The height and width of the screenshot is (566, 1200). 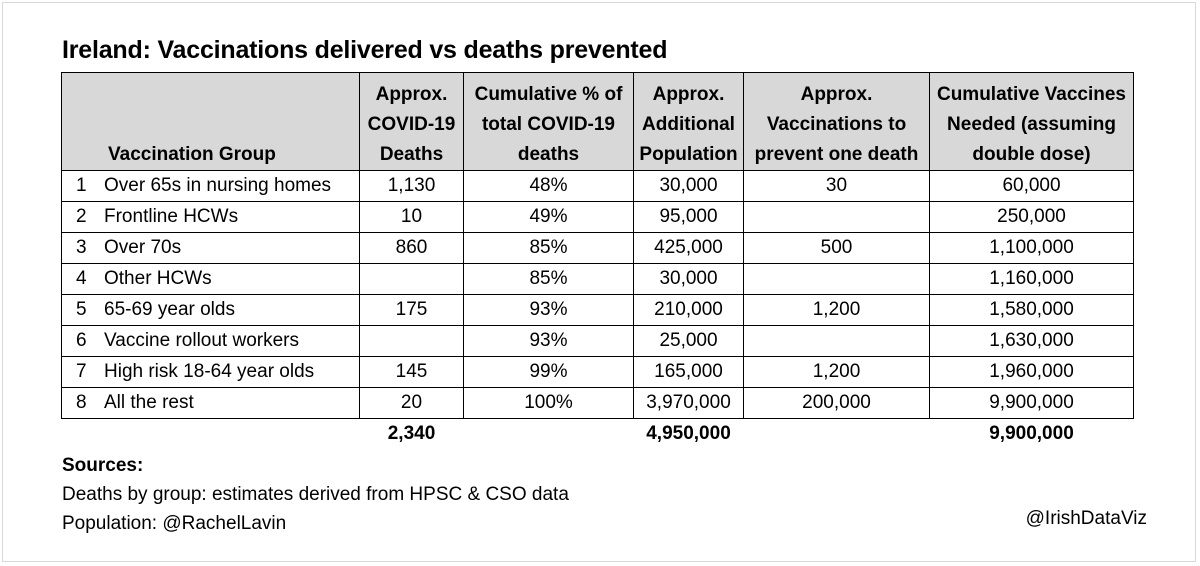 I want to click on cumulative-pct-cell: 49%, so click(x=548, y=217).